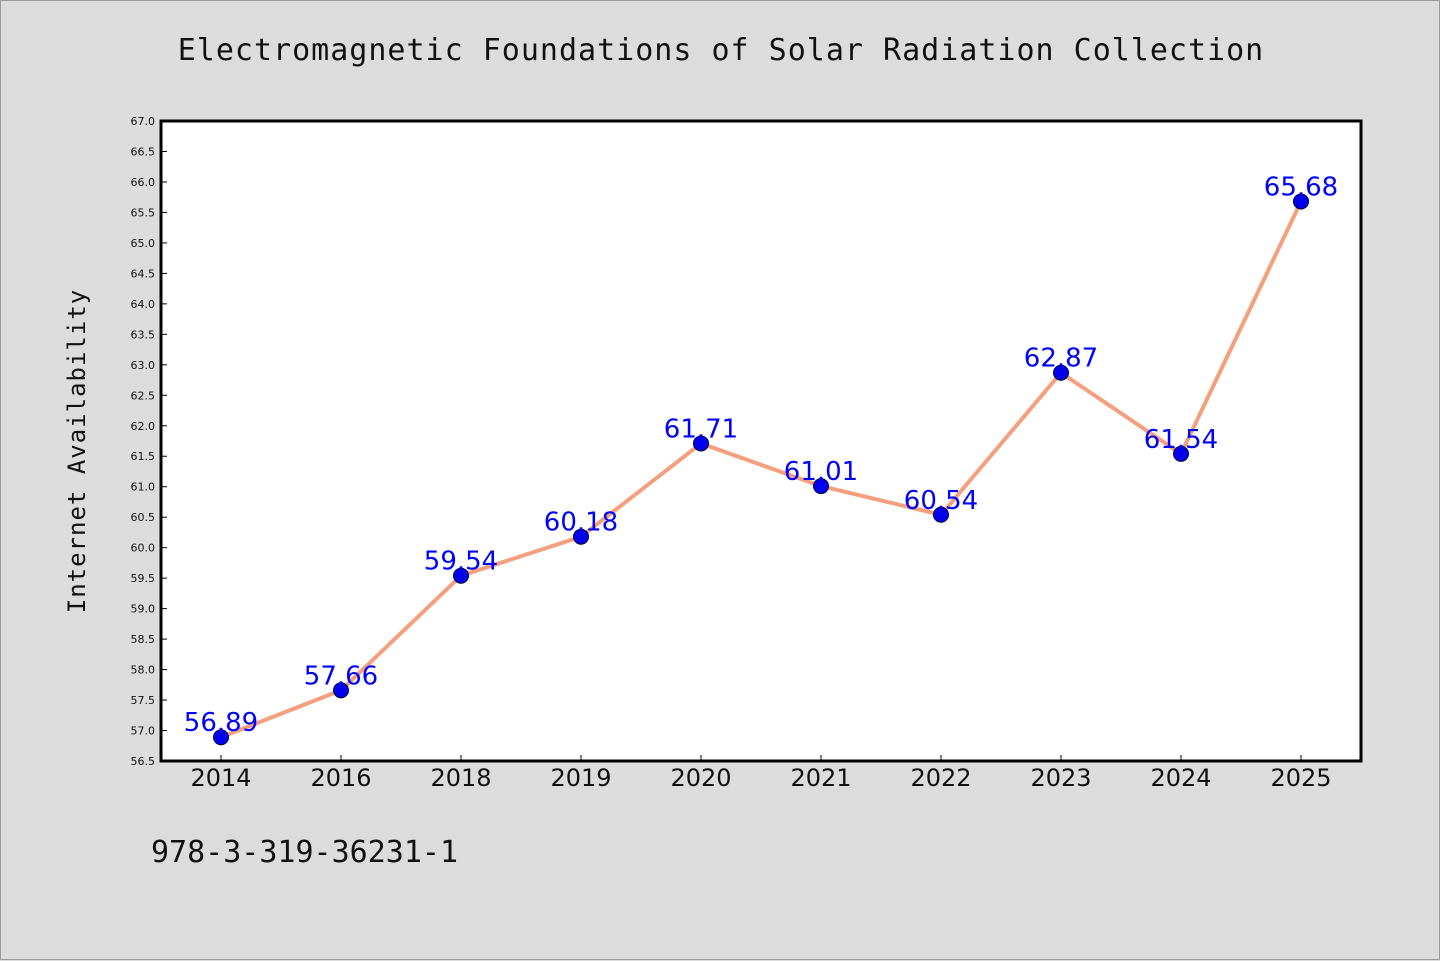  Describe the element at coordinates (821, 472) in the screenshot. I see `data-label: 61.01` at that location.